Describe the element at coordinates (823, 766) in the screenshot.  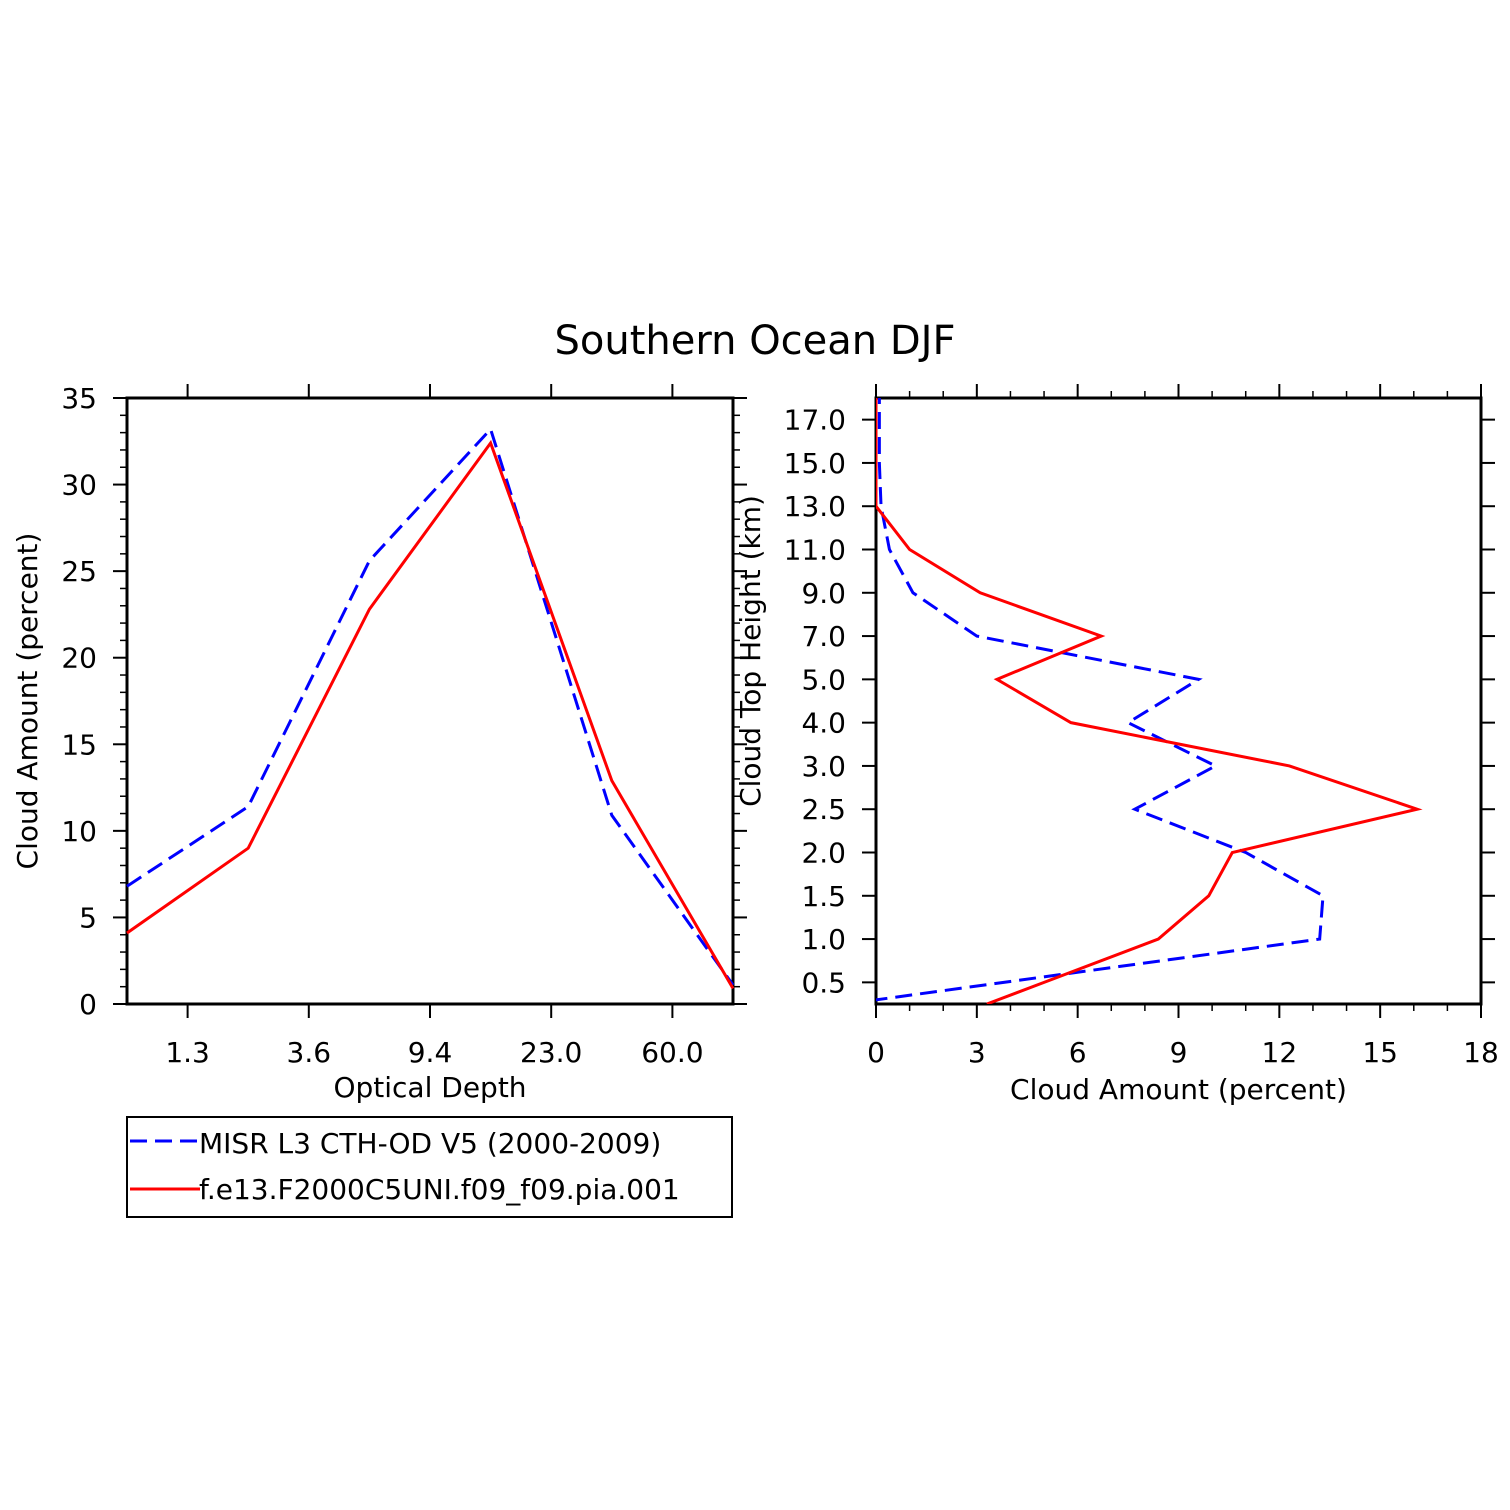
I see `y-tick-label: 3.0` at that location.